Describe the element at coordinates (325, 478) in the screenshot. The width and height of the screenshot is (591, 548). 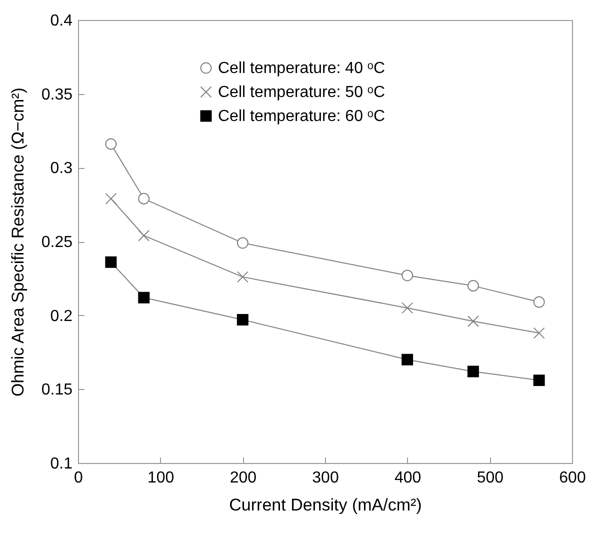
I see `x-tick-label: 300` at that location.